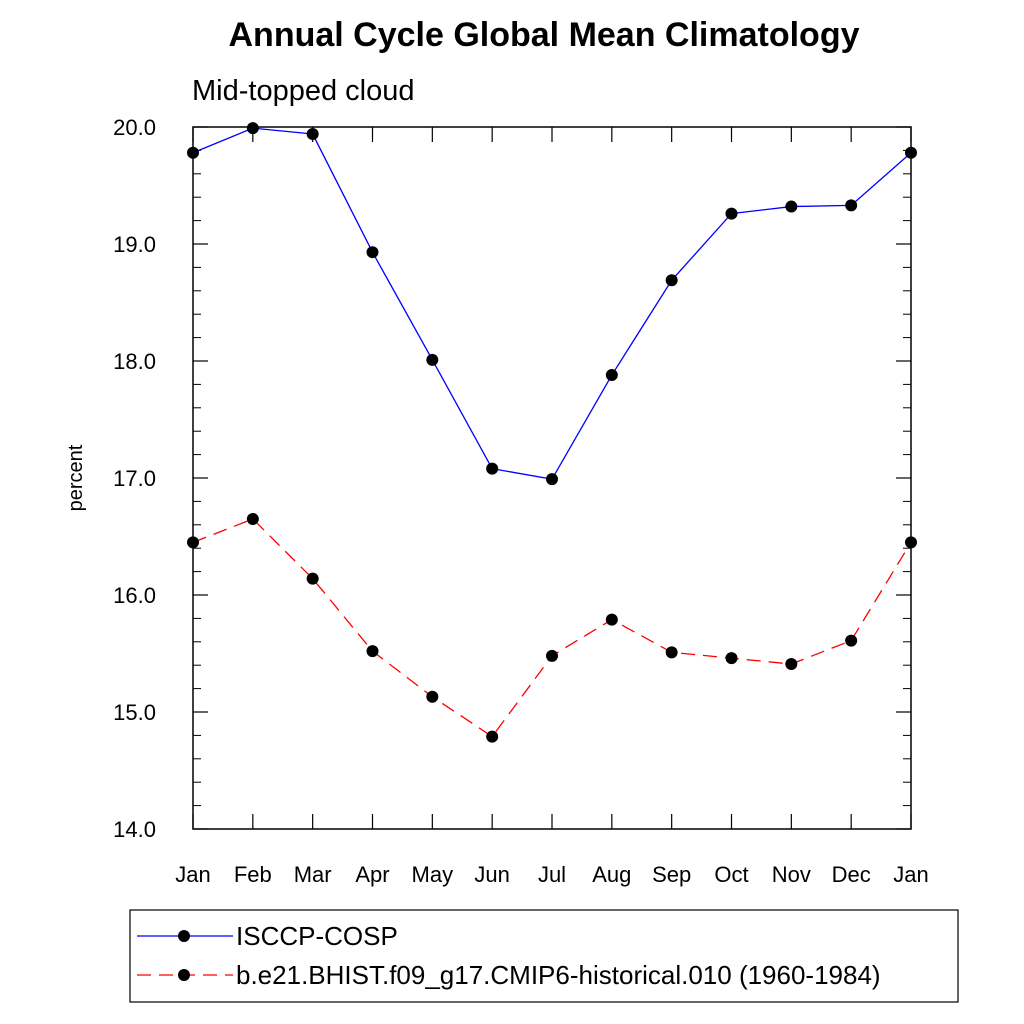  I want to click on chart-title: Annual Cycle Global Mean Climatology, so click(544, 35).